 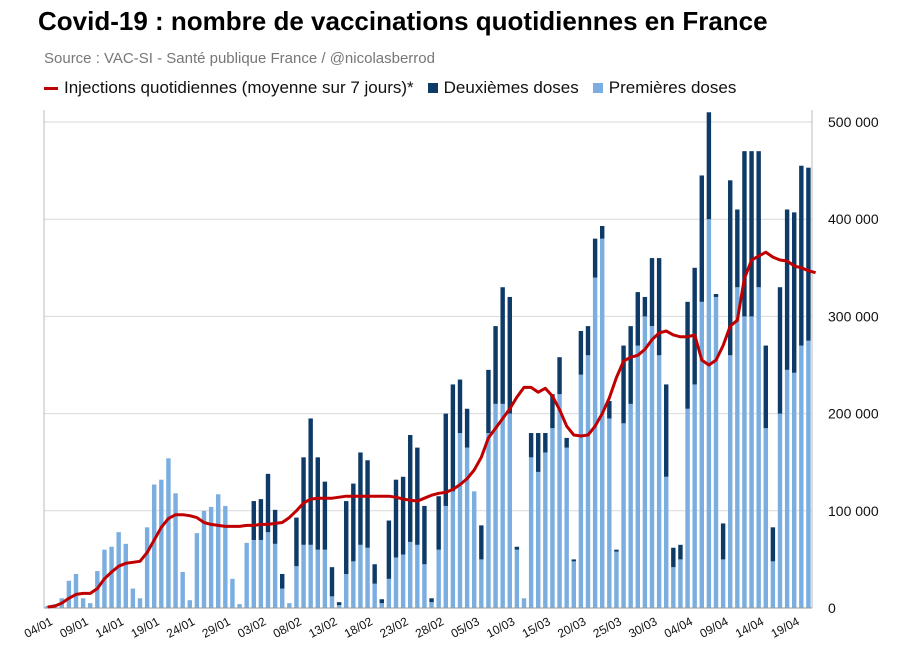 What do you see at coordinates (672, 87) in the screenshot?
I see `legend-label-first: Premières doses` at bounding box center [672, 87].